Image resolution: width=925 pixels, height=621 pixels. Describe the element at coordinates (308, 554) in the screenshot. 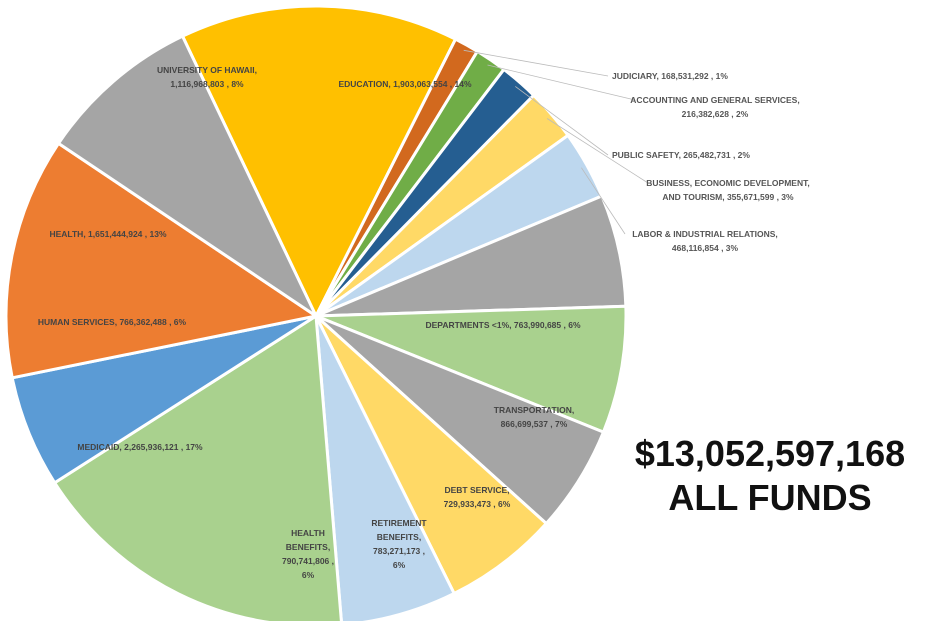

I see `slice-label-health-benefits: HEALTH BENEFITS, 790,741,806 , 6%` at that location.